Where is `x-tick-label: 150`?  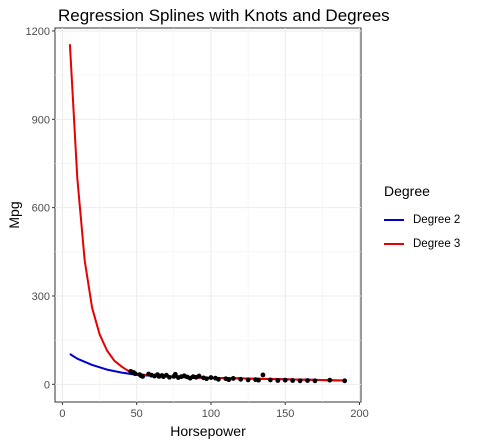 x-tick-label: 150 is located at coordinates (285, 414).